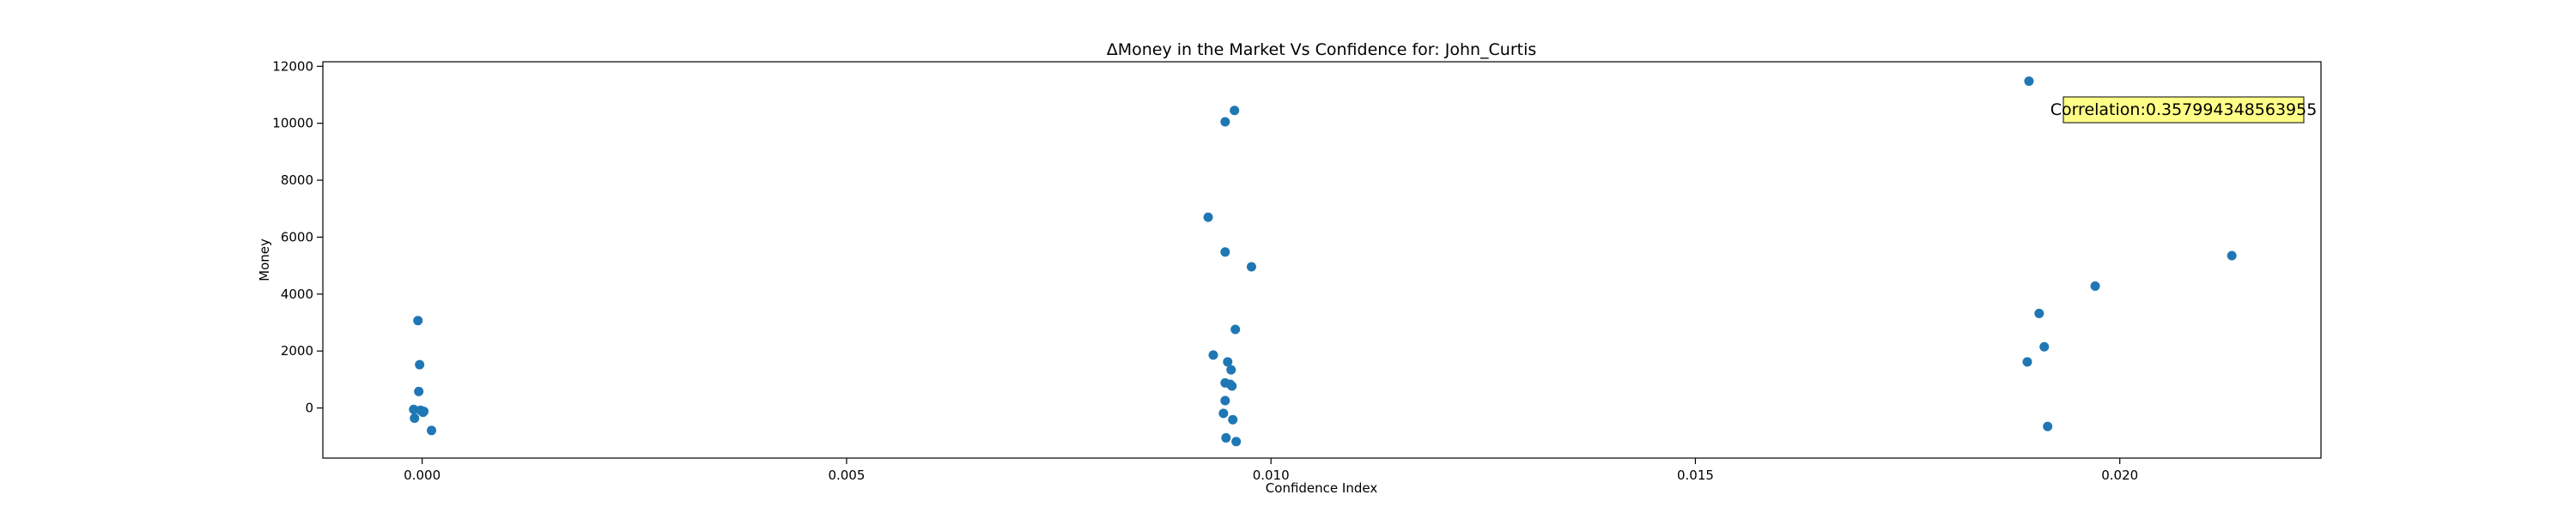 Image resolution: width=2576 pixels, height=519 pixels. Describe the element at coordinates (297, 180) in the screenshot. I see `y-tick-label: 8000` at that location.